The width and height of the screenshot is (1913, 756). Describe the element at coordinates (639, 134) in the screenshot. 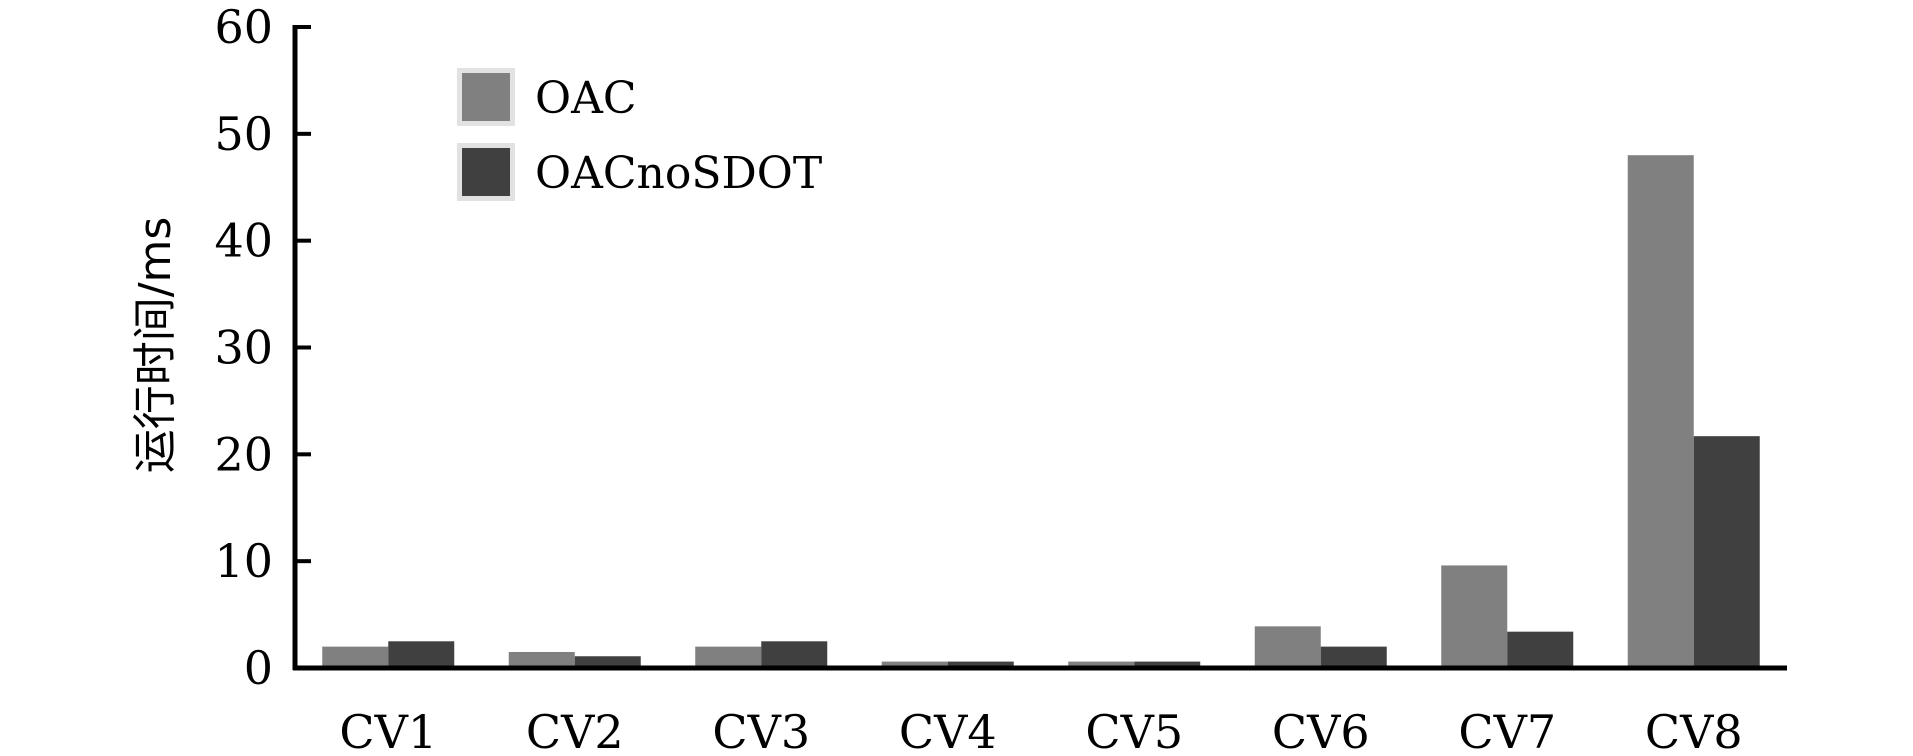

I see `legend: OAC OACnoSDOT` at that location.